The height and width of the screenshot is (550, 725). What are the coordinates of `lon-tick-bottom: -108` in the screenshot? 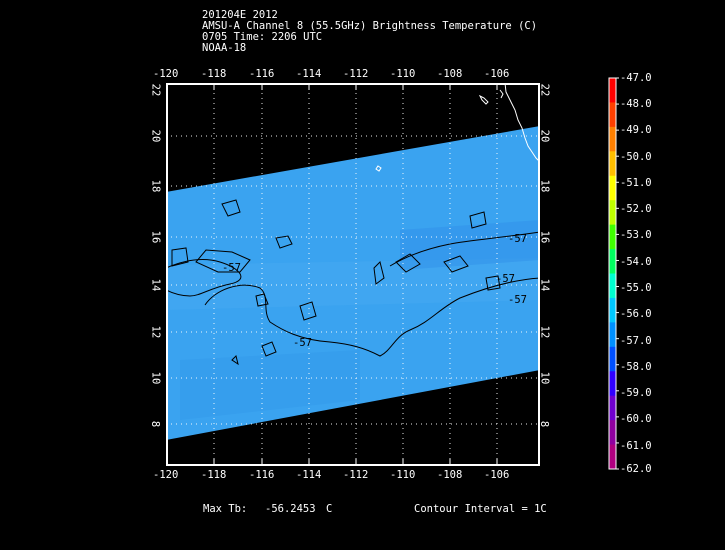 It's located at (450, 475).